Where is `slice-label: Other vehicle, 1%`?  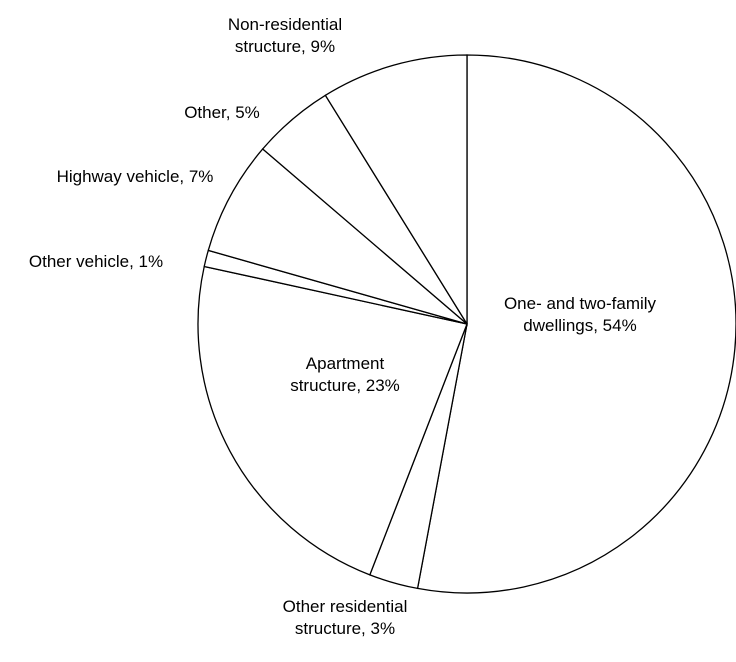 slice-label: Other vehicle, 1% is located at coordinates (96, 261).